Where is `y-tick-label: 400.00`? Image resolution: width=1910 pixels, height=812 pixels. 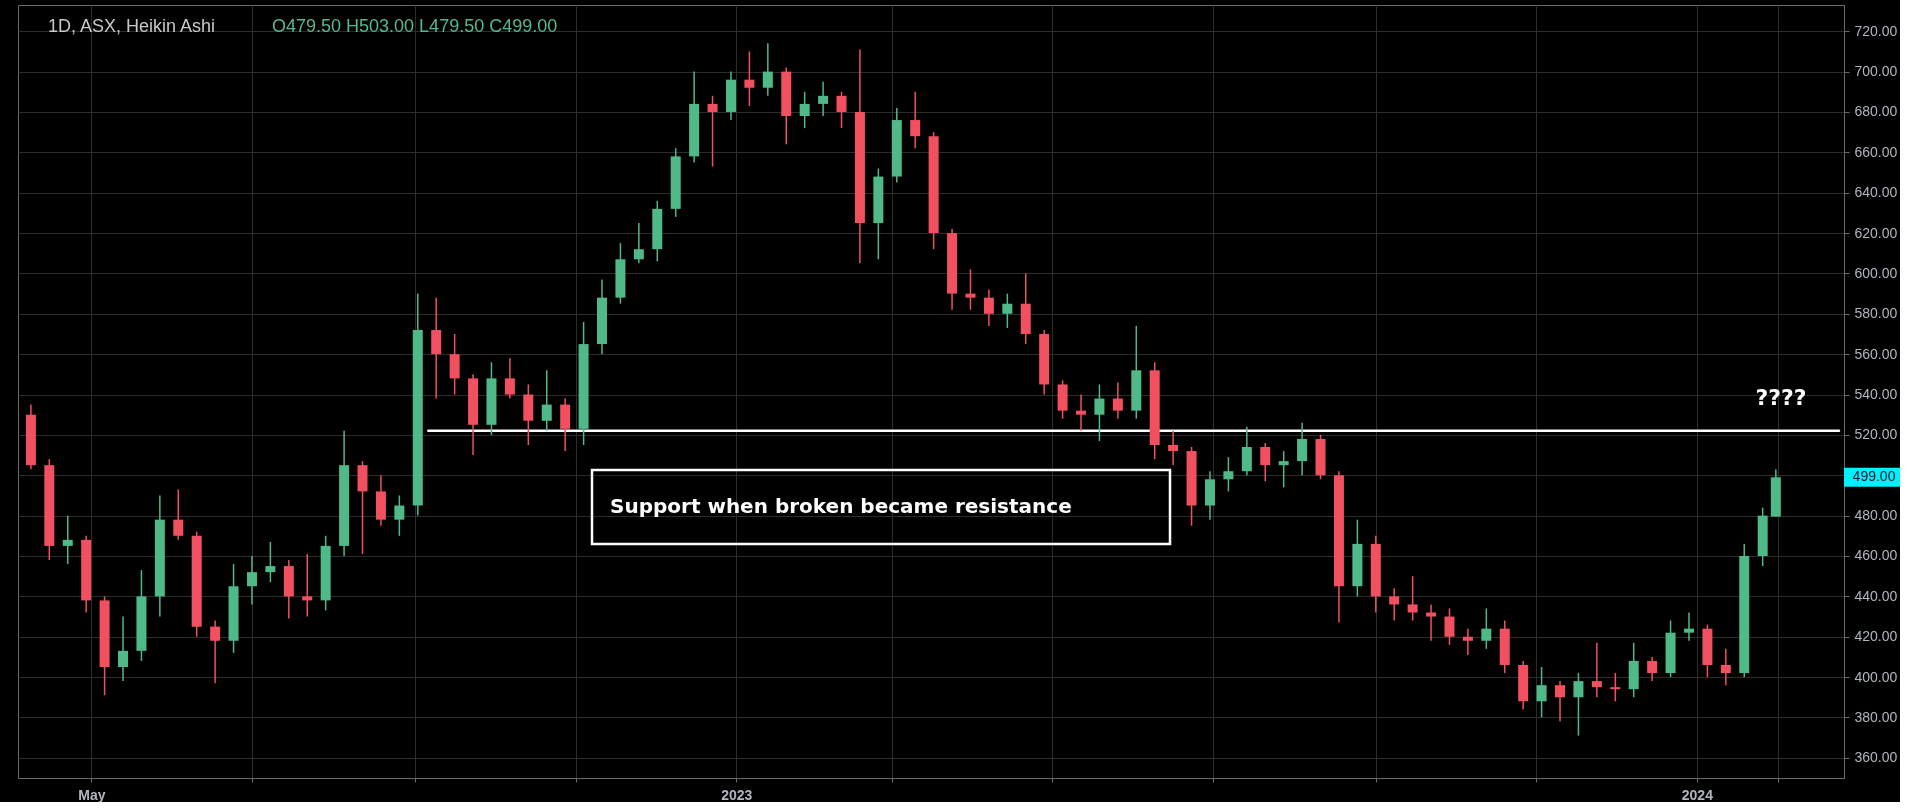
y-tick-label: 400.00 is located at coordinates (1876, 676).